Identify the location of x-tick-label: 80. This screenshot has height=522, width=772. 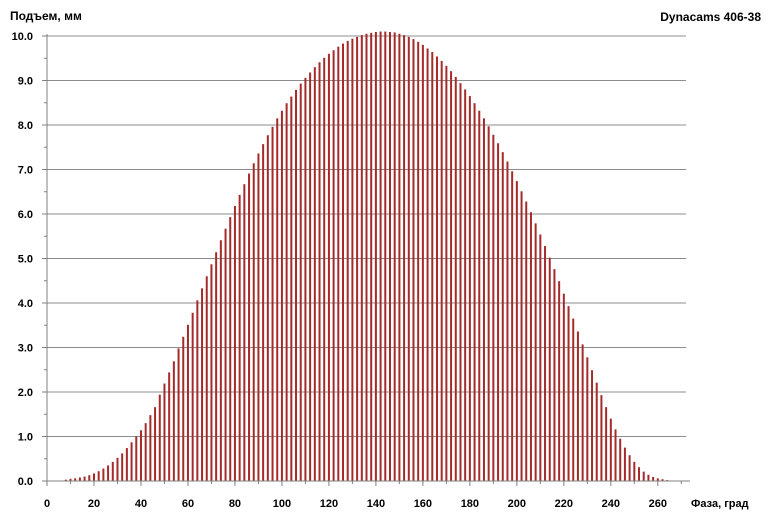
(235, 504).